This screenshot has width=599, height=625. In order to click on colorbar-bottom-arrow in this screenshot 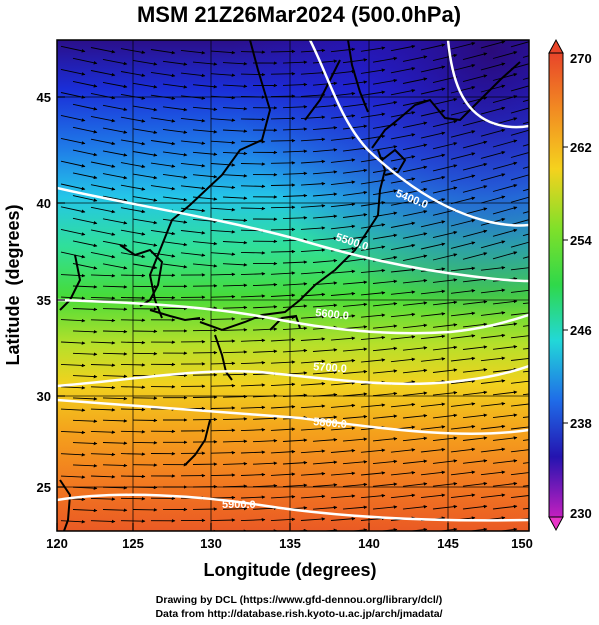, I will do `click(556, 524)`.